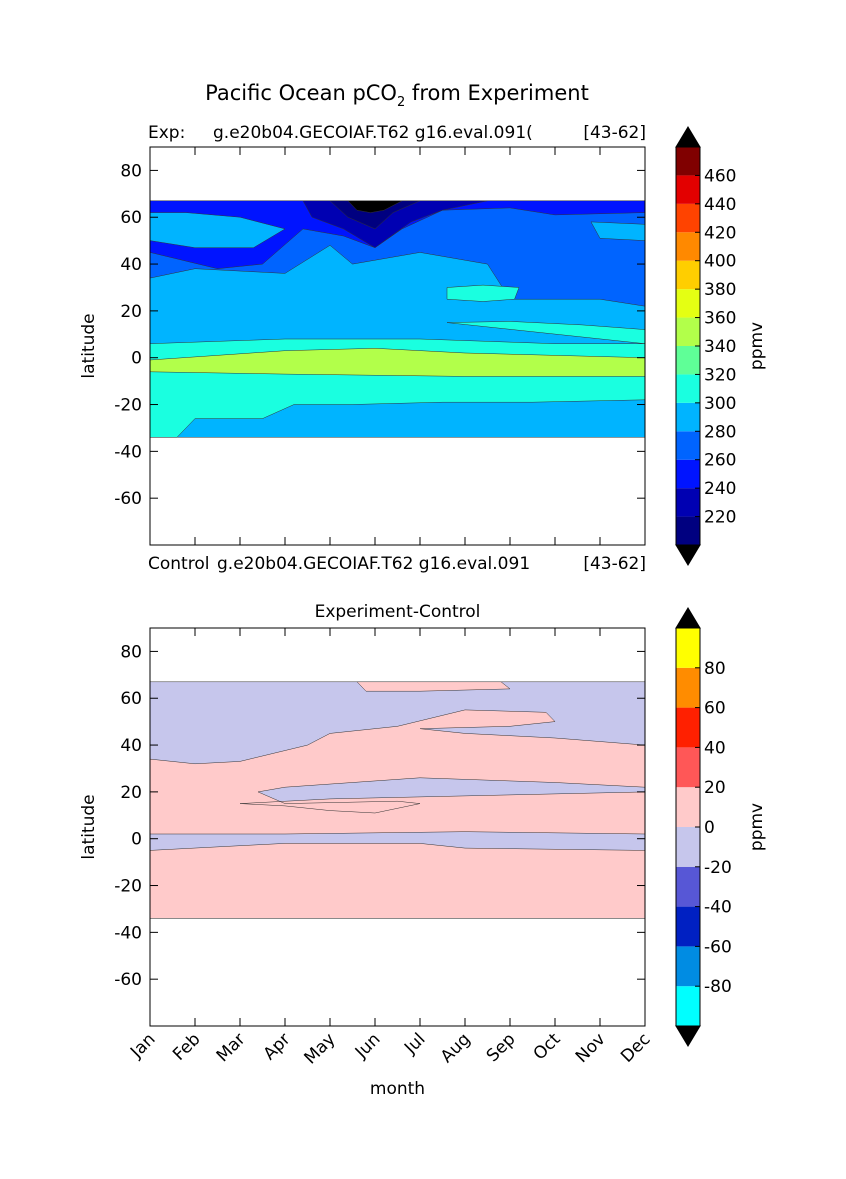  I want to click on colorbar-tick-label: -80, so click(718, 987).